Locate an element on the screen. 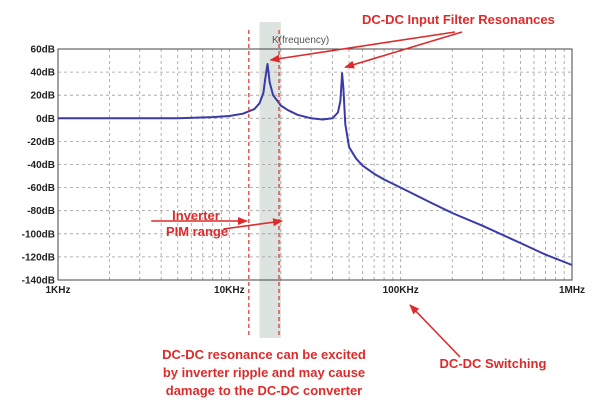  y-tick-label: -40dB is located at coordinates (41, 165).